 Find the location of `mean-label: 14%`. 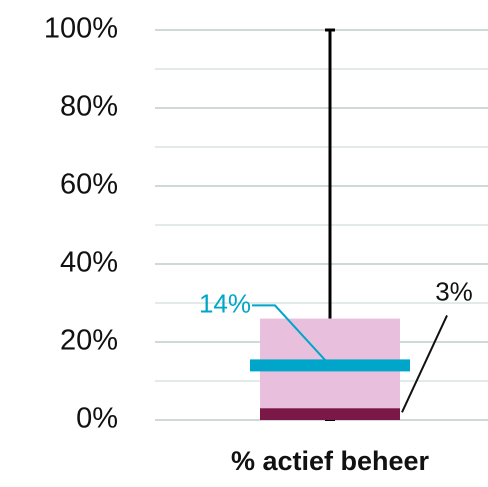

mean-label: 14% is located at coordinates (225, 303).